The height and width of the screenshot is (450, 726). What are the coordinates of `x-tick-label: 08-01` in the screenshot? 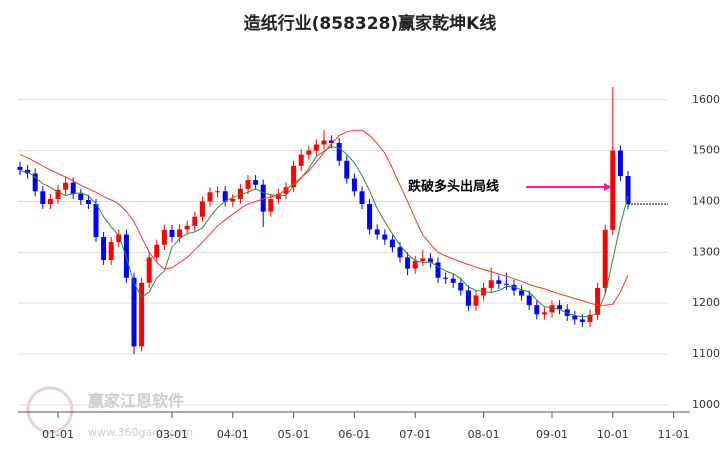 It's located at (484, 434).